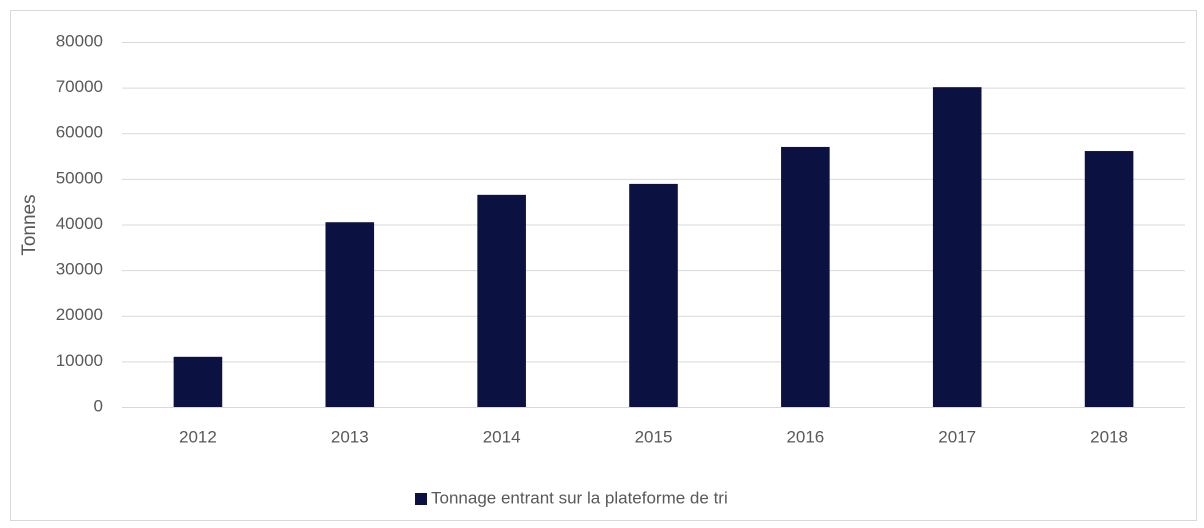 The image size is (1204, 528). I want to click on legend-label: Tonnage entrant sur la plateforme de tri, so click(579, 497).